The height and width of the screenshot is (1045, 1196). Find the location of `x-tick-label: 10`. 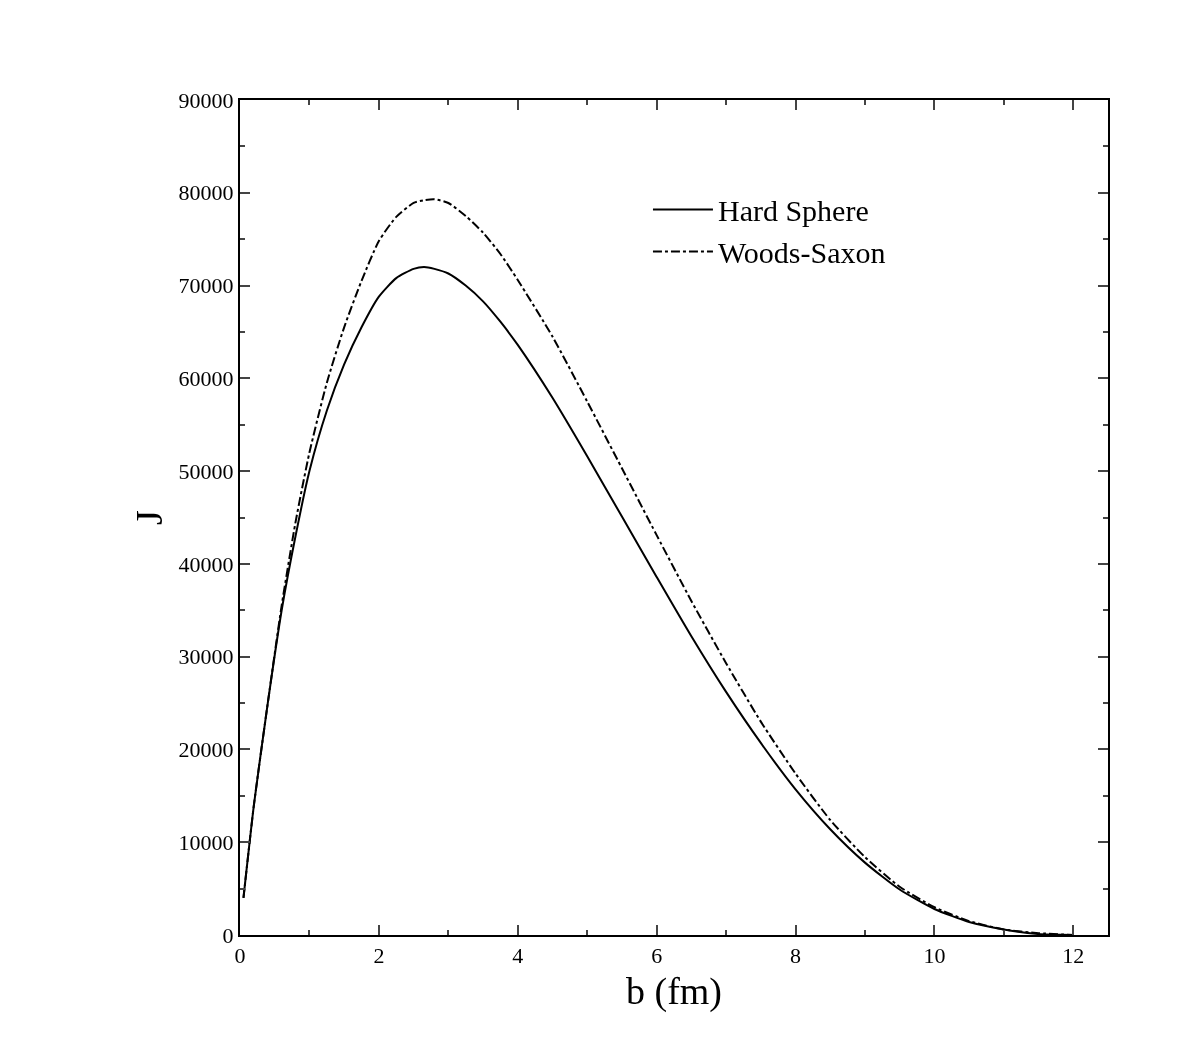

x-tick-label: 10 is located at coordinates (934, 956).